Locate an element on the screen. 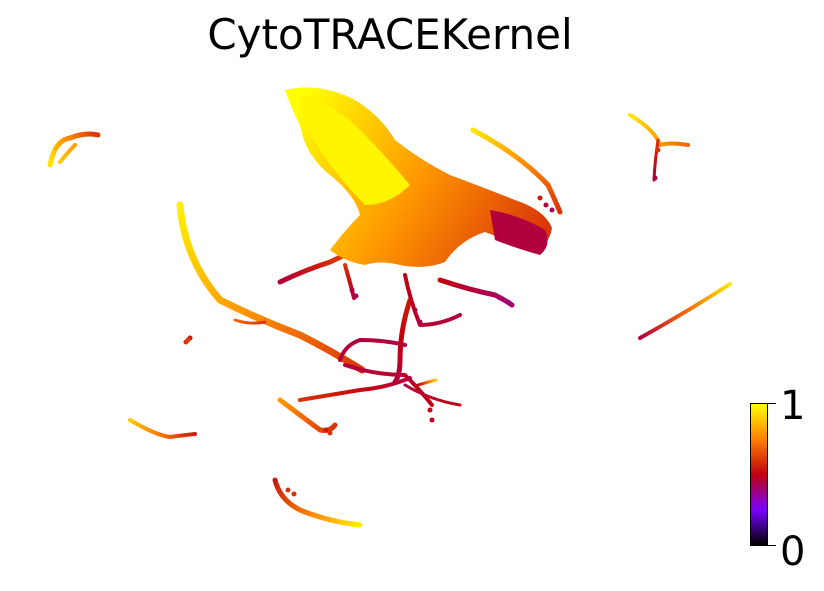 This screenshot has width=824, height=591. cluster-center-right is located at coordinates (476, 292).